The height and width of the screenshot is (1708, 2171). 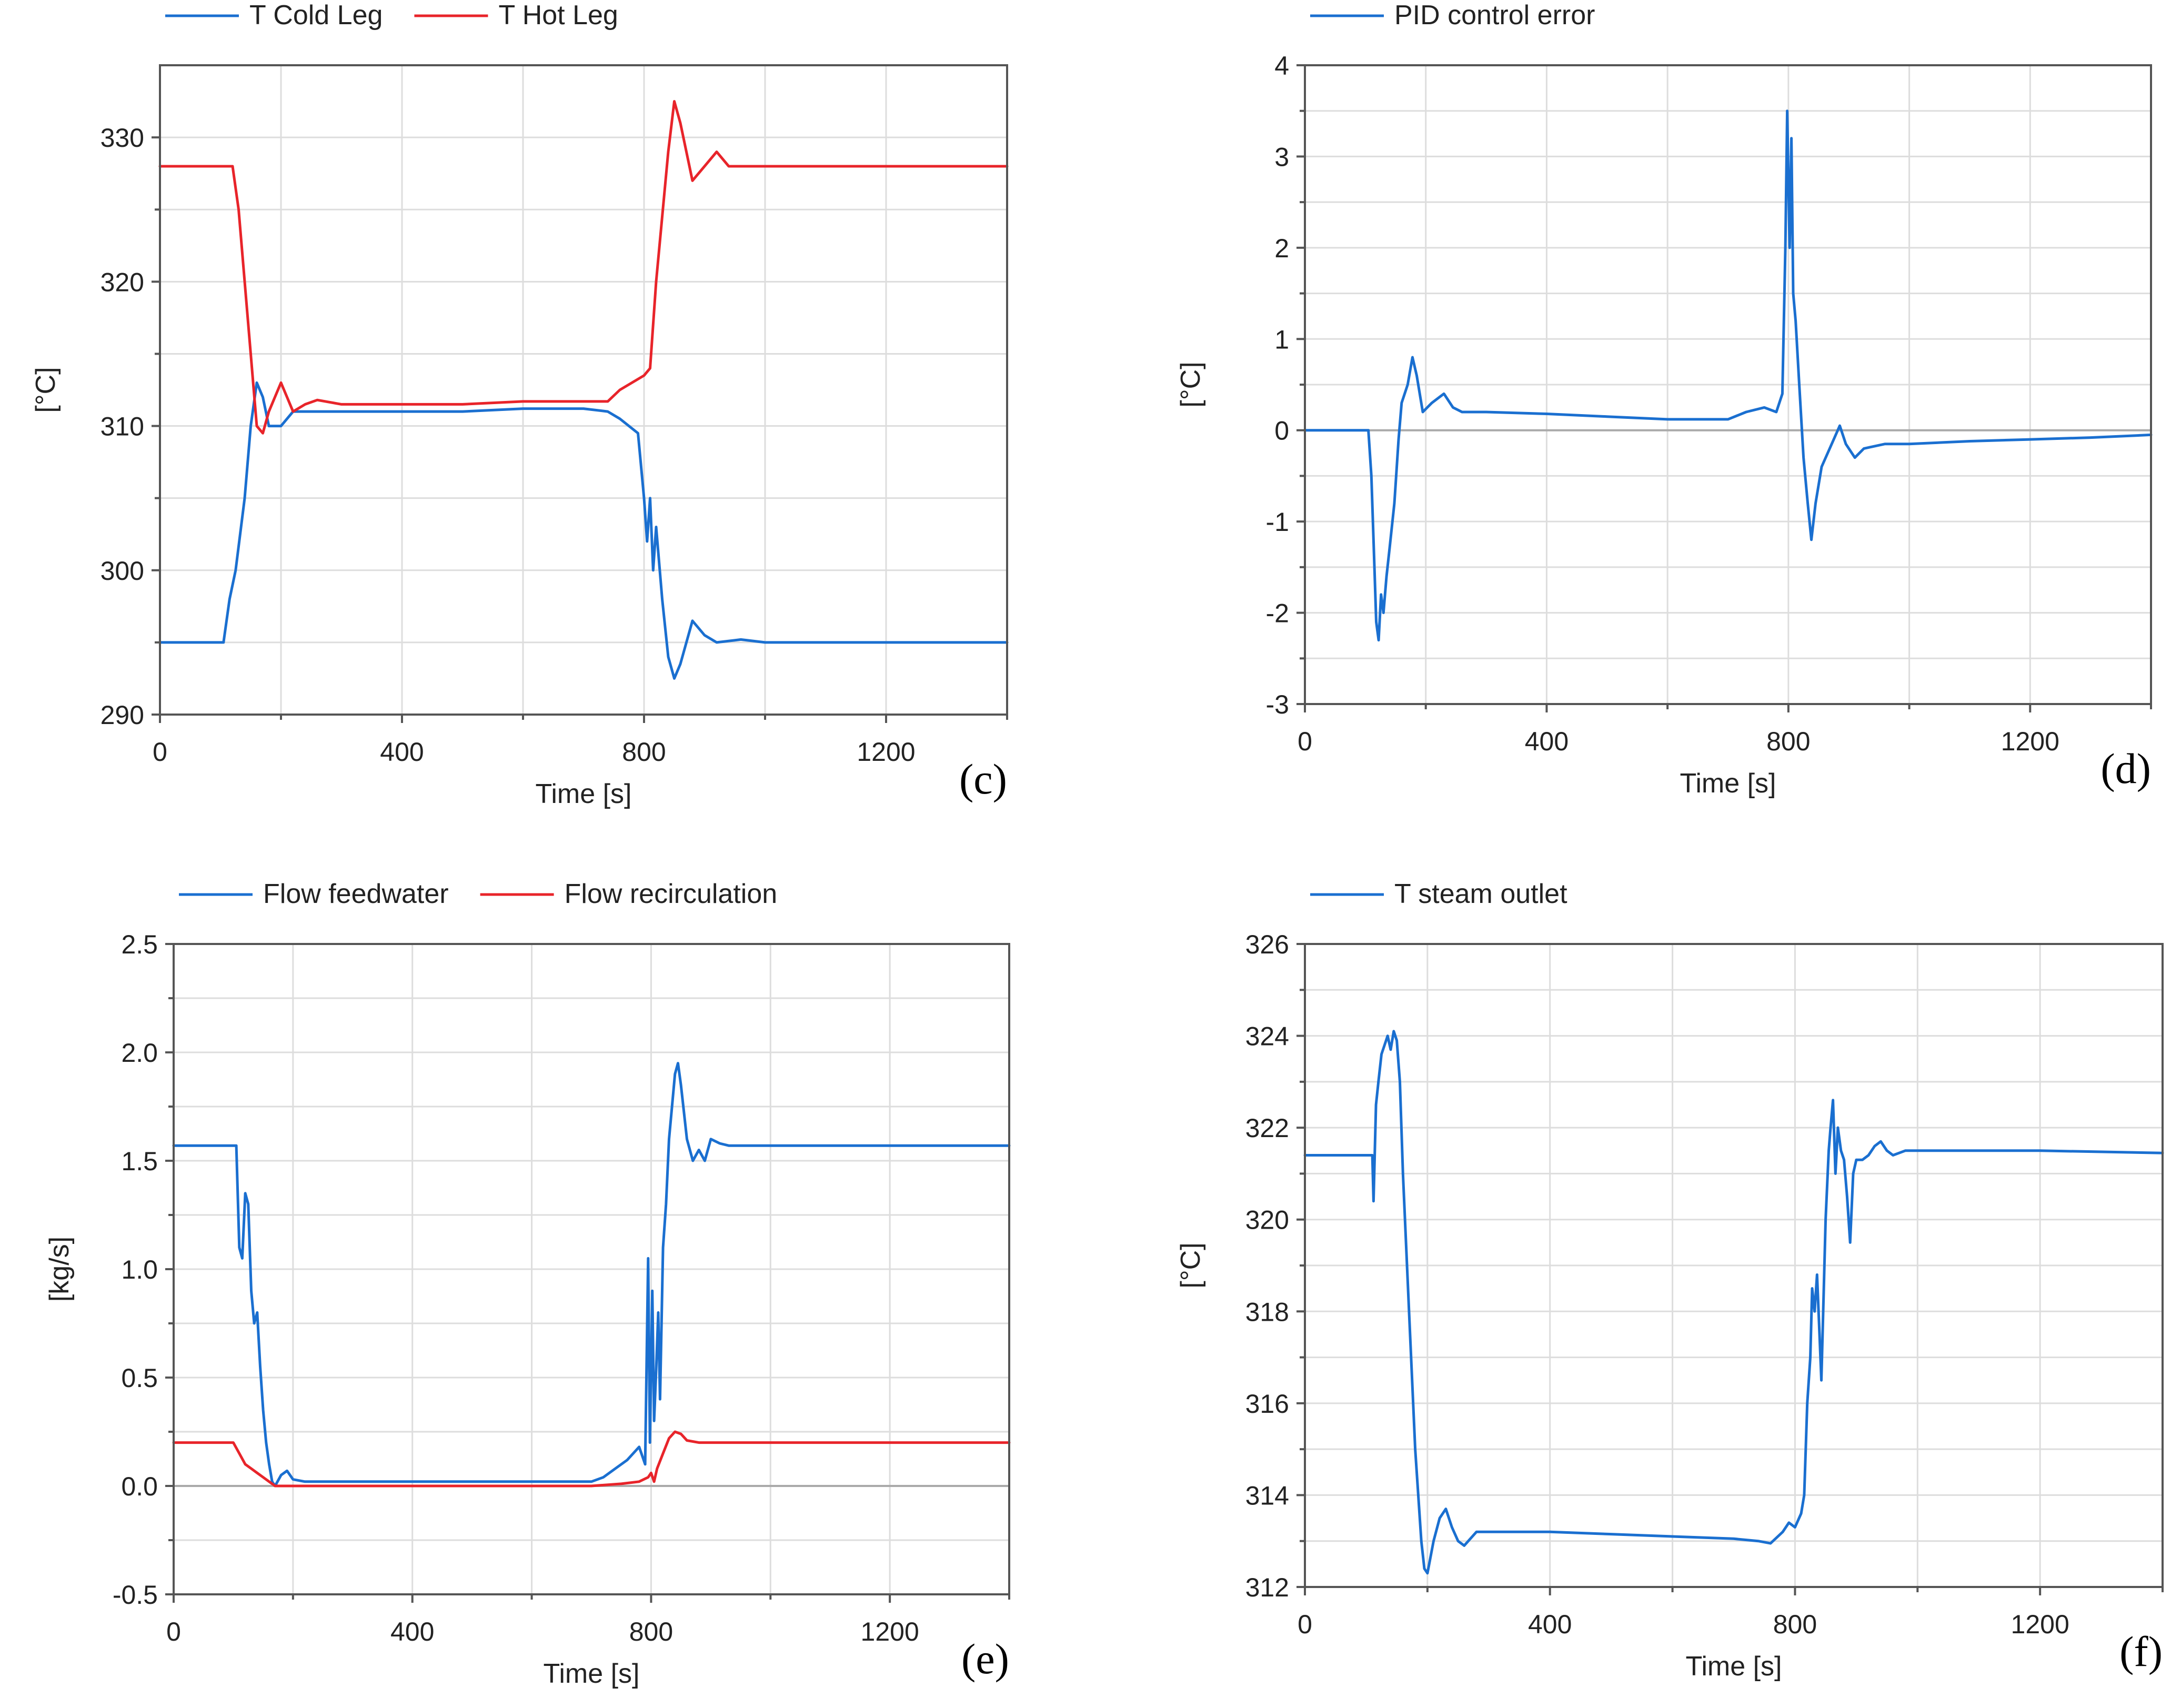 What do you see at coordinates (46, 390) in the screenshot?
I see `y-axis-label-c: [°C]` at bounding box center [46, 390].